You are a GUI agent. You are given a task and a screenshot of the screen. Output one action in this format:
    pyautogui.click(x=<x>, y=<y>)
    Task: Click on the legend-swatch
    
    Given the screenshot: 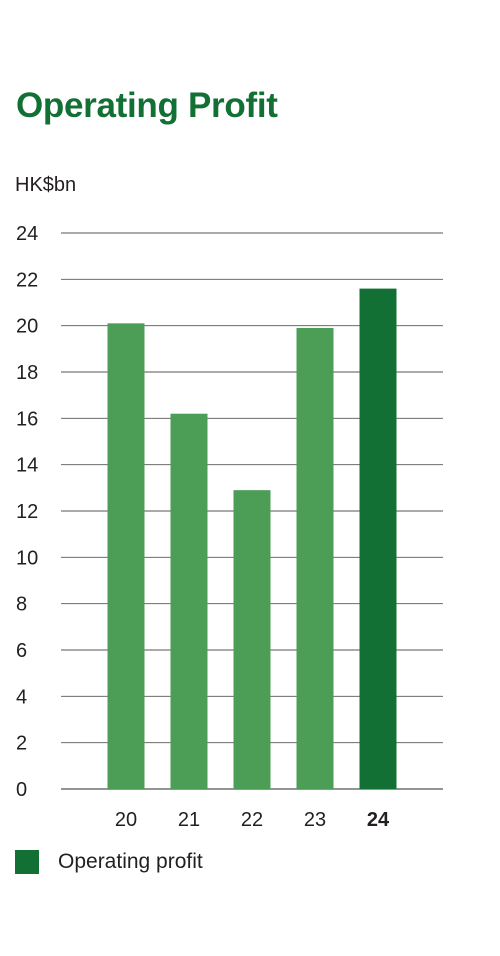 What is the action you would take?
    pyautogui.click(x=27, y=862)
    